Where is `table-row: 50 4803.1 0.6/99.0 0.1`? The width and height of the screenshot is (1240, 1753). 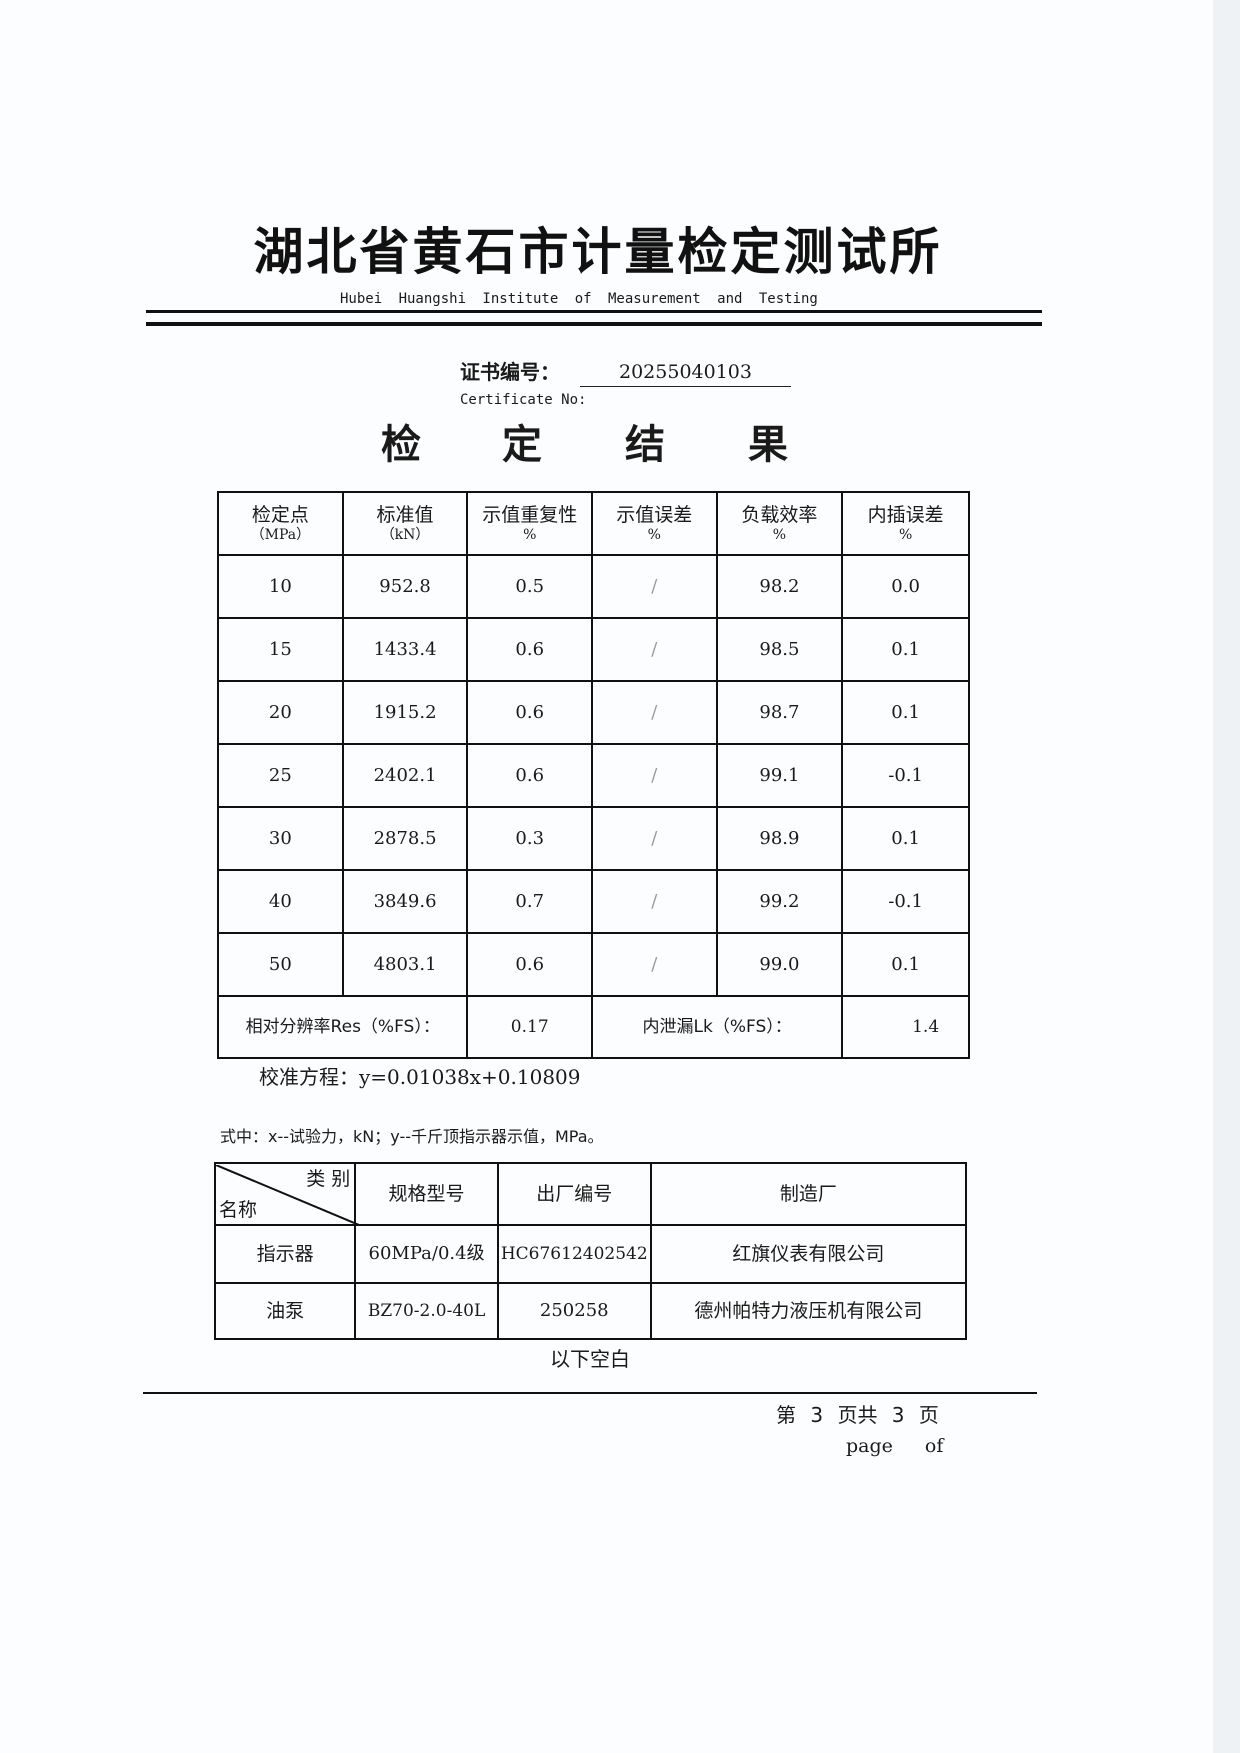 table-row: 50 4803.1 0.6/99.0 0.1 is located at coordinates (593, 964).